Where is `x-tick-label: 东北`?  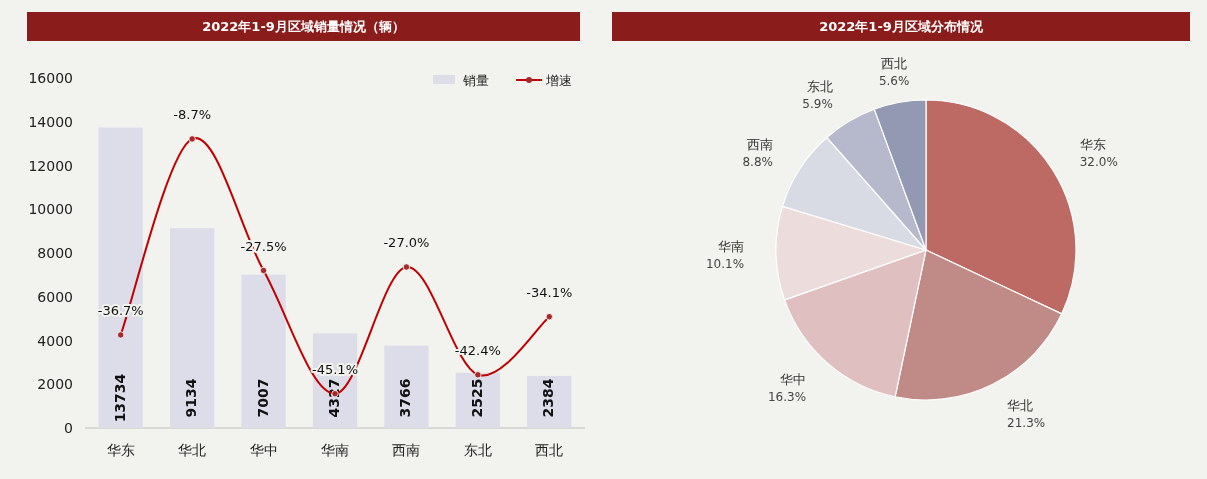 x-tick-label: 东北 is located at coordinates (477, 450).